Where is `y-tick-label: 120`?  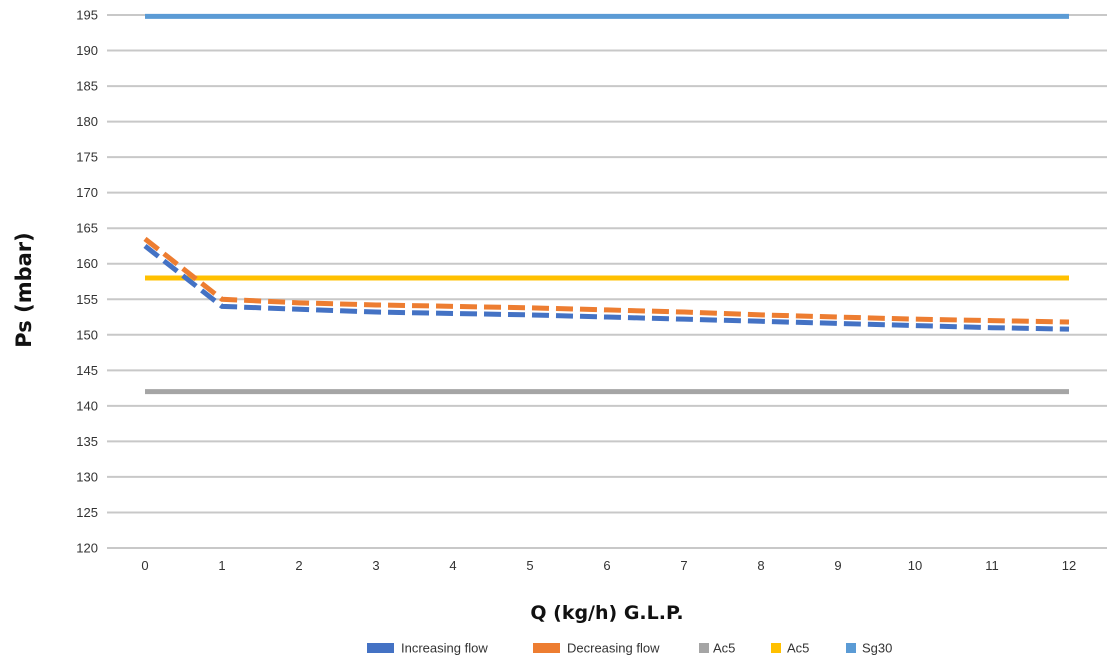
y-tick-label: 120 is located at coordinates (87, 548).